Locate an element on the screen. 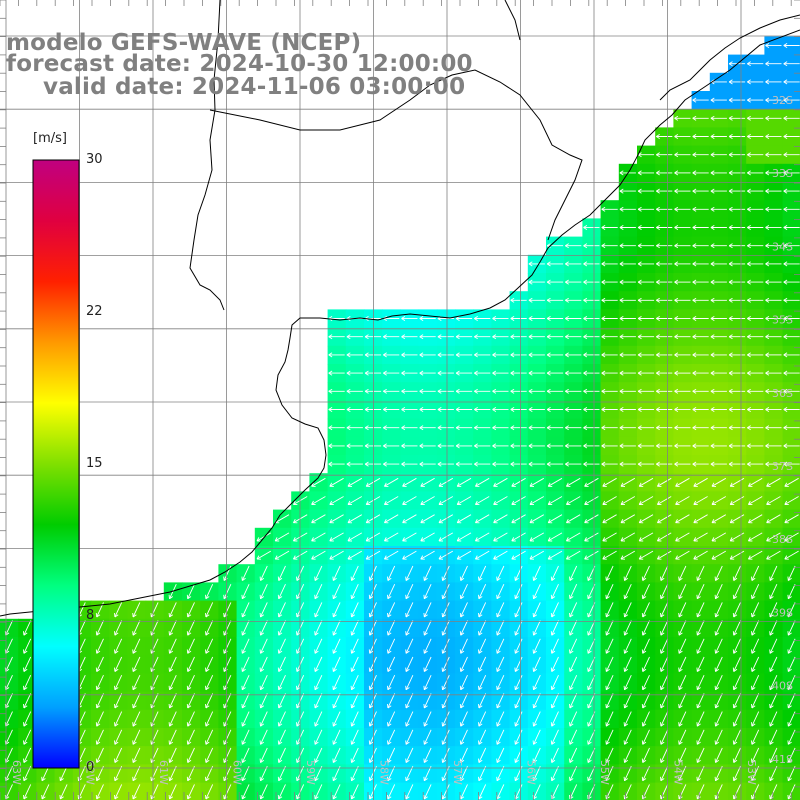 The image size is (800, 800). colorbar is located at coordinates (56, 464).